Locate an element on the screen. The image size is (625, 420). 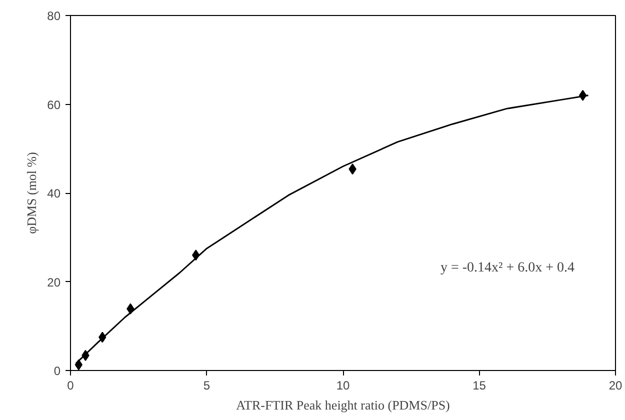
y-tick-label: 20 is located at coordinates (54, 282).